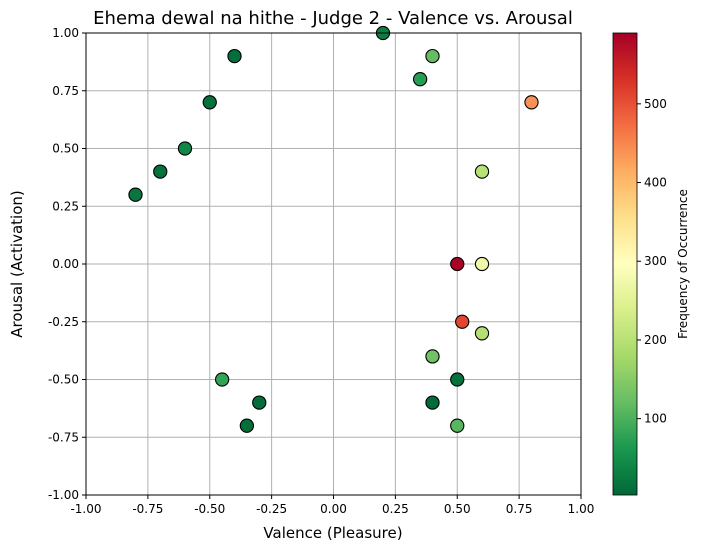  What do you see at coordinates (655, 183) in the screenshot?
I see `colorbar-tick-label: 400` at bounding box center [655, 183].